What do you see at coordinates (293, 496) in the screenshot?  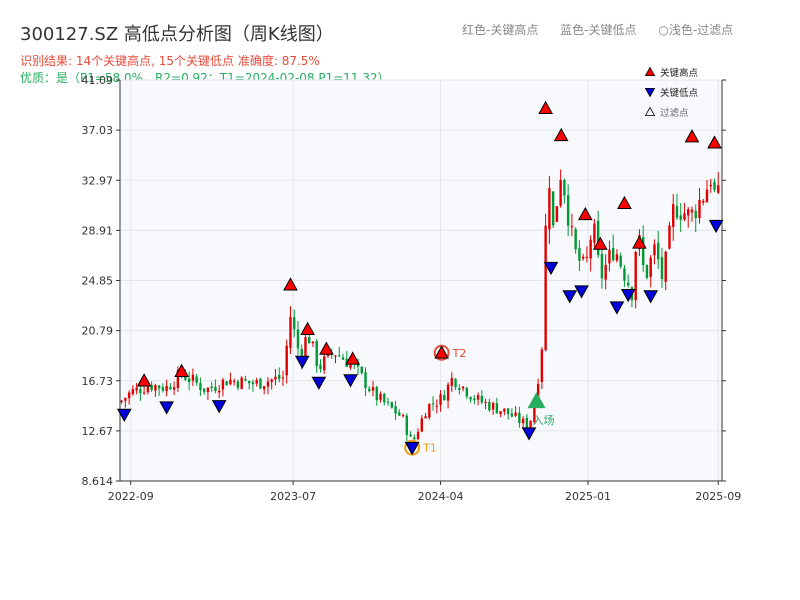 I see `x-tick-label: 2023-07` at bounding box center [293, 496].